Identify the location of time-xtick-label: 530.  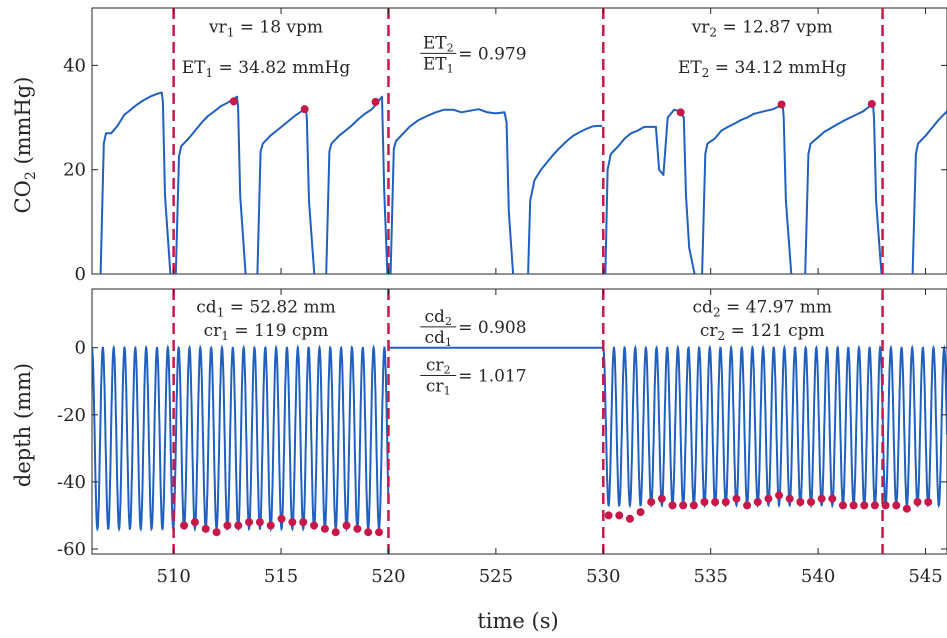
(603, 576).